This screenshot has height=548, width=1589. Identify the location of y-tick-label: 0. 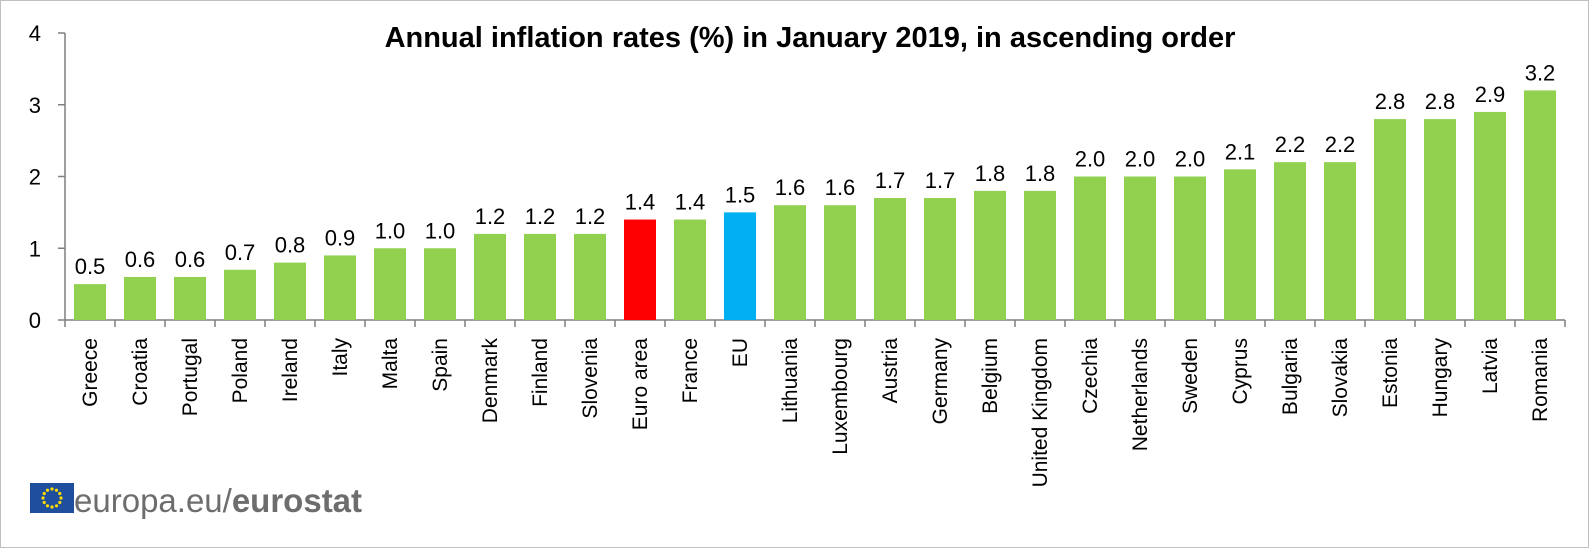
(35, 320).